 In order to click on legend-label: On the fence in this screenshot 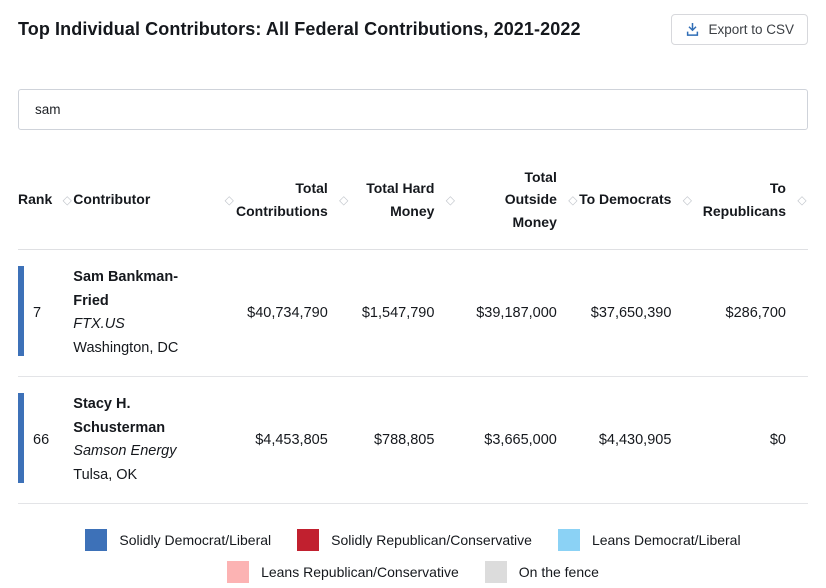, I will do `click(558, 572)`.